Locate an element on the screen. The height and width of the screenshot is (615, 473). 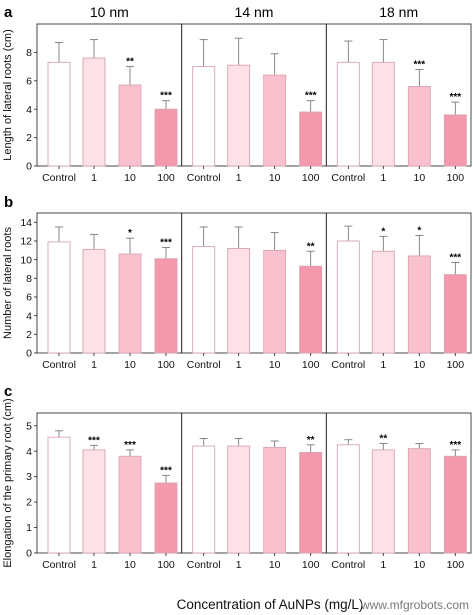
y-tick-label: 5 is located at coordinates (29, 426).